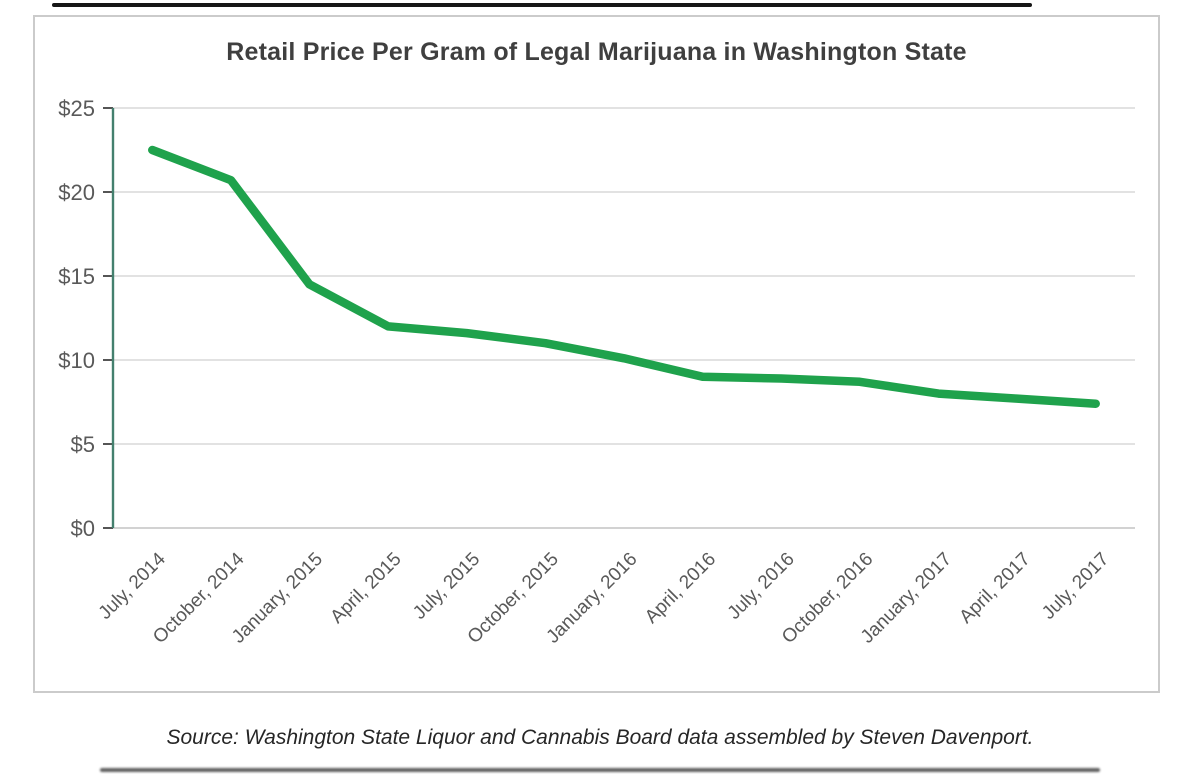  What do you see at coordinates (995, 588) in the screenshot?
I see `x-tick-label: April, 2017` at bounding box center [995, 588].